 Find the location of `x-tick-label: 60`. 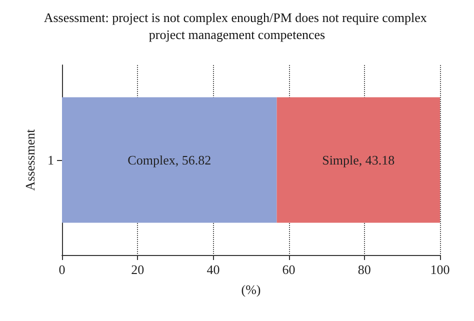

x-tick-label: 60 is located at coordinates (289, 269).